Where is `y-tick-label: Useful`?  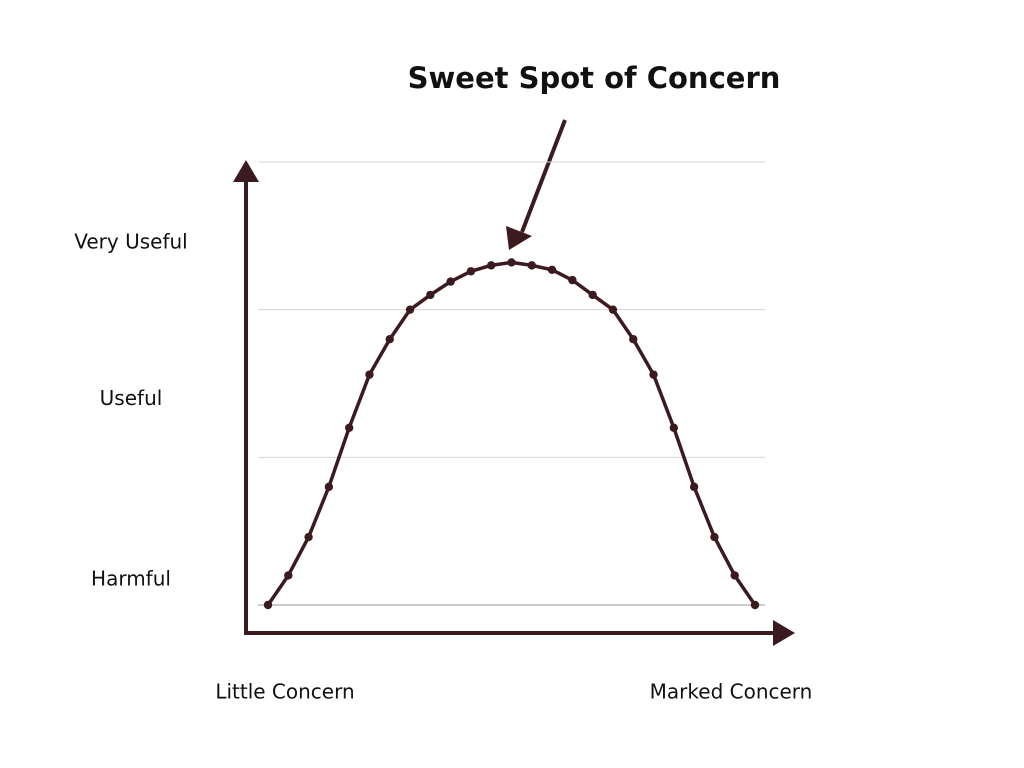
y-tick-label: Useful is located at coordinates (131, 398).